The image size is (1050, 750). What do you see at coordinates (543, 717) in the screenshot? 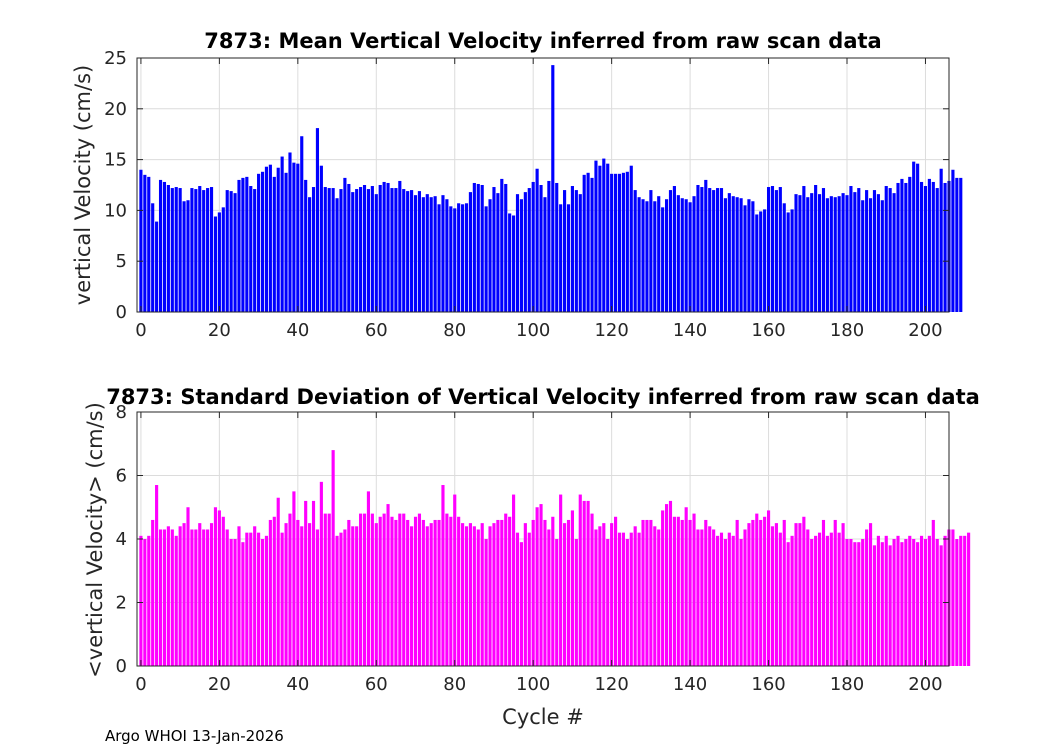
I see `bottom-x-axis-label: Cycle #` at bounding box center [543, 717].